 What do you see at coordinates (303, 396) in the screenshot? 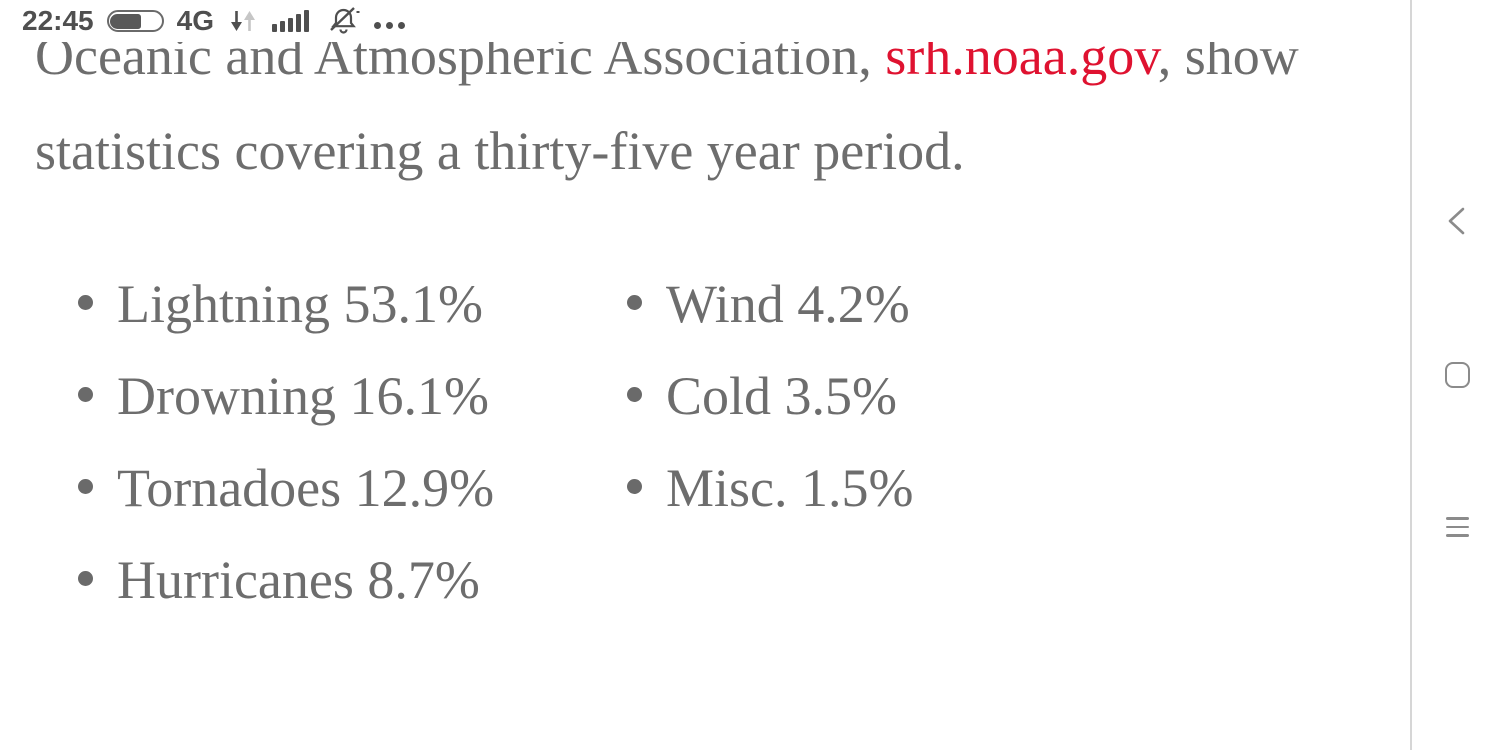
I see `list-item-label: Drowning 16.1%` at bounding box center [303, 396].